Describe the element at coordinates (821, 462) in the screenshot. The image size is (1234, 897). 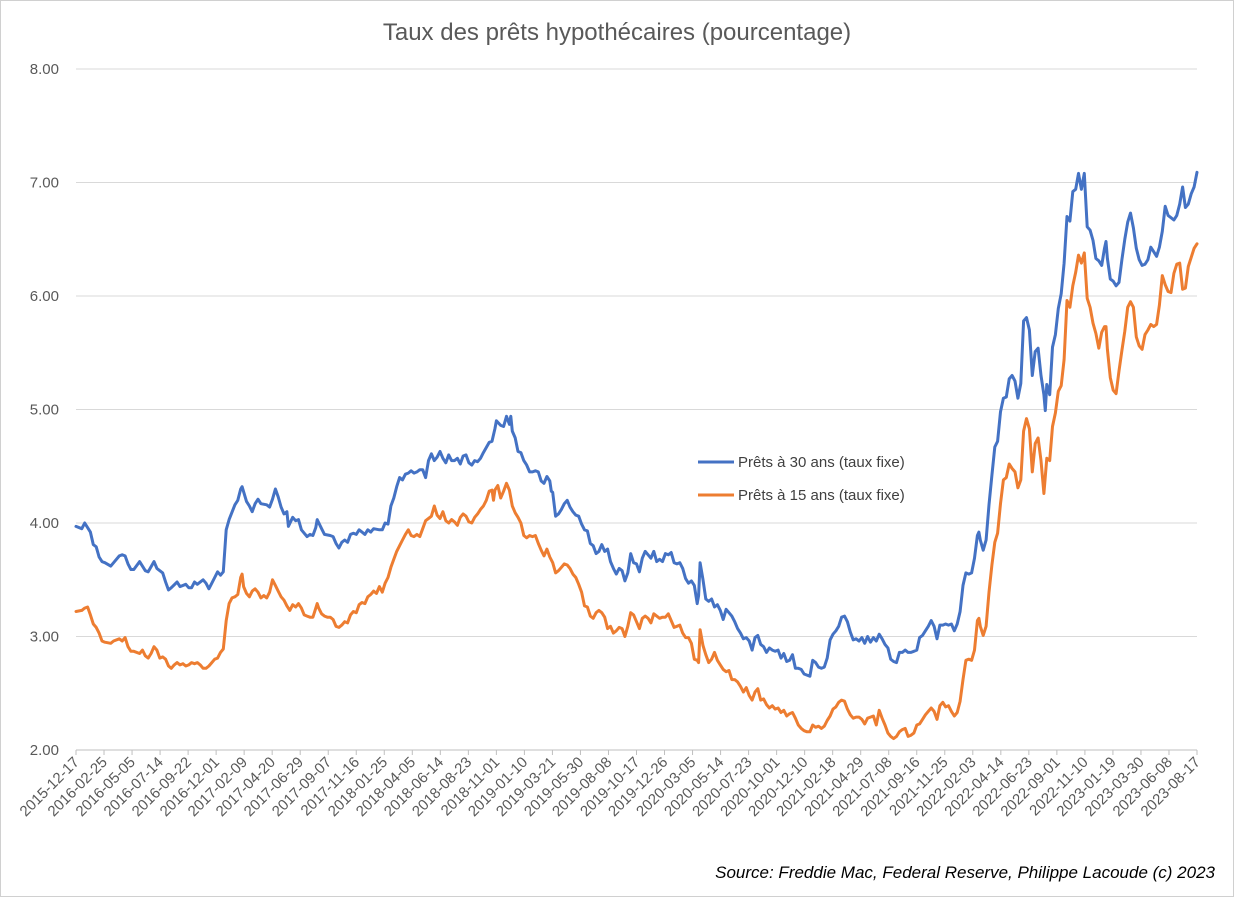
I see `legend-label-1: Prêts à 30 ans (taux fixe)` at that location.